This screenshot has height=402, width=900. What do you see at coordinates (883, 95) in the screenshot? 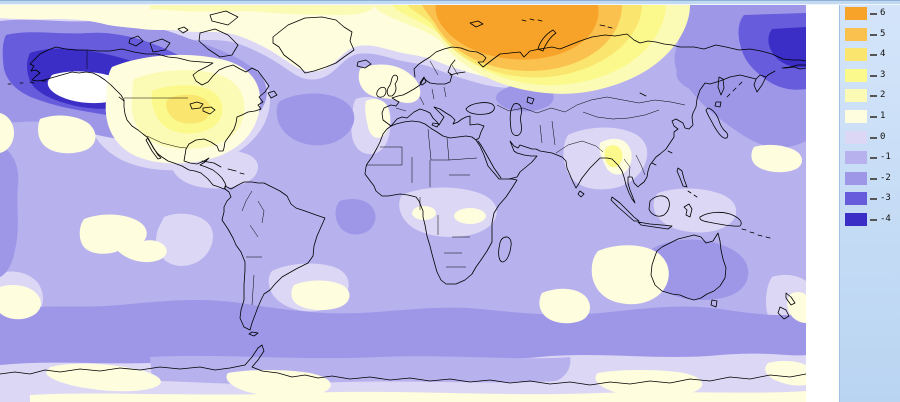
I see `legend-value-label: 2` at bounding box center [883, 95].